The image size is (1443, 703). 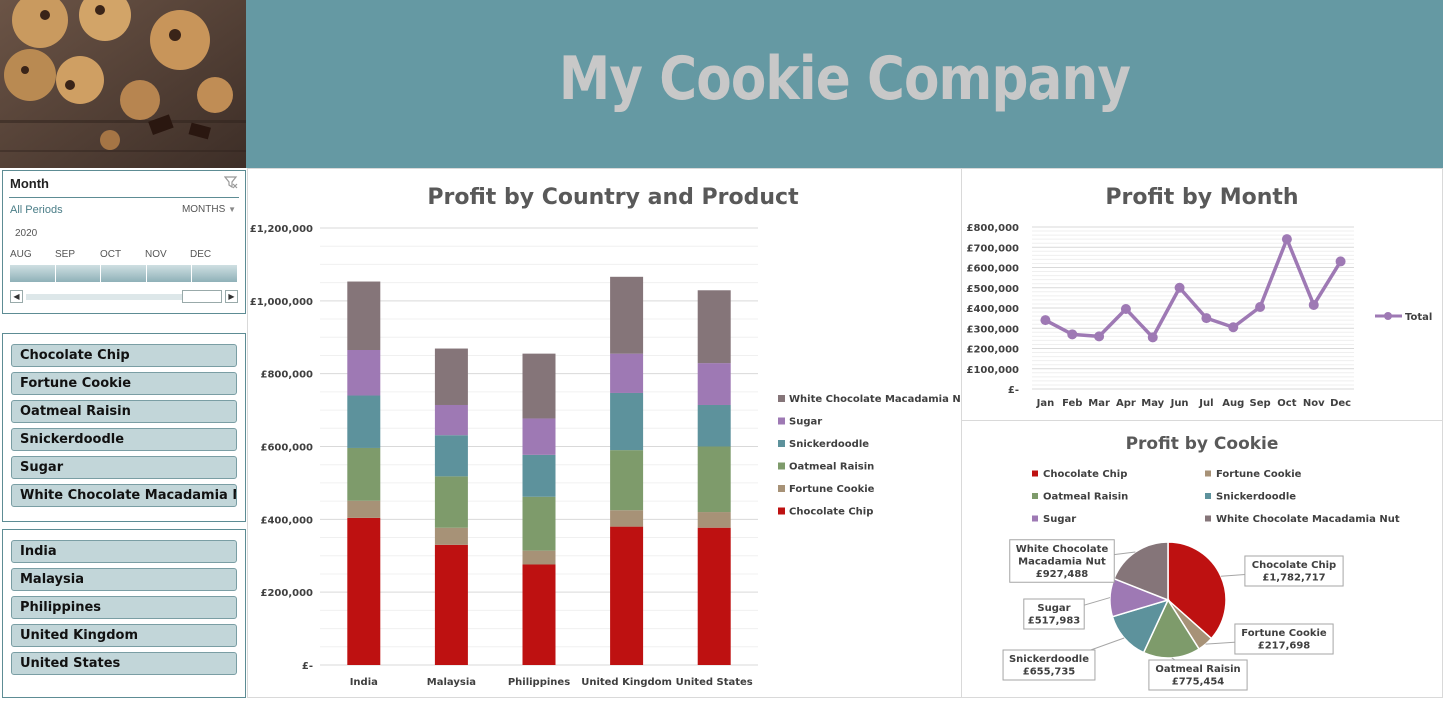 I want to click on y-tick-label: £1,200,000, so click(x=281, y=229).